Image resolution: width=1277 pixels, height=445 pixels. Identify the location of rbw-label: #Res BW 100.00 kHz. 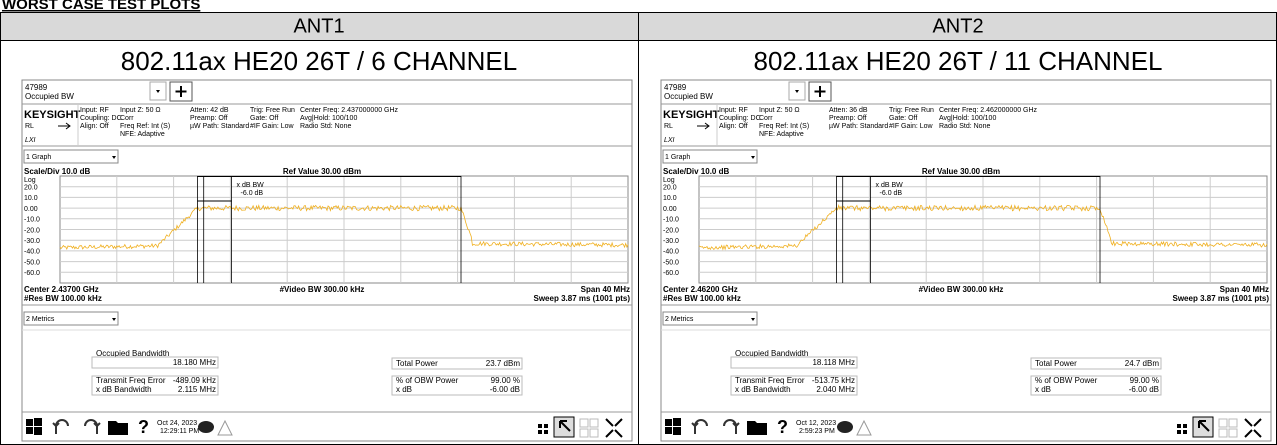
(63, 298).